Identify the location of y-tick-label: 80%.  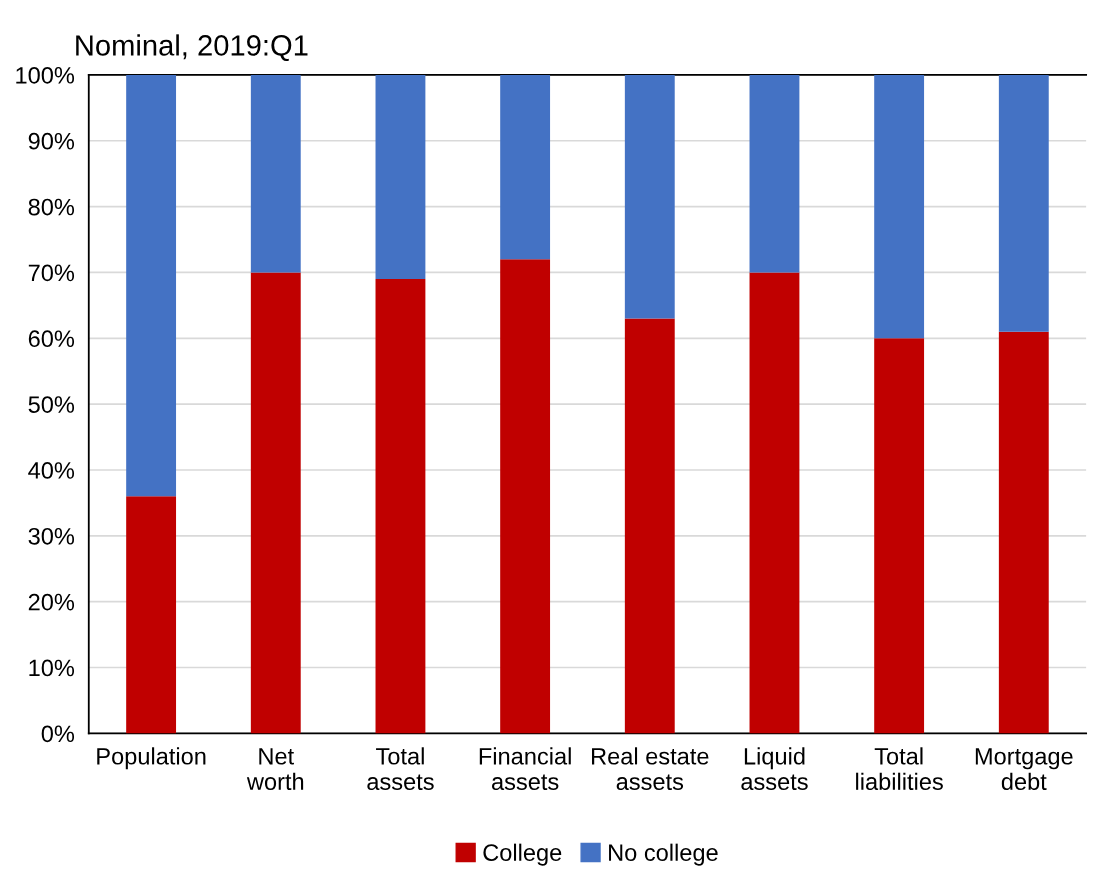
(51, 207).